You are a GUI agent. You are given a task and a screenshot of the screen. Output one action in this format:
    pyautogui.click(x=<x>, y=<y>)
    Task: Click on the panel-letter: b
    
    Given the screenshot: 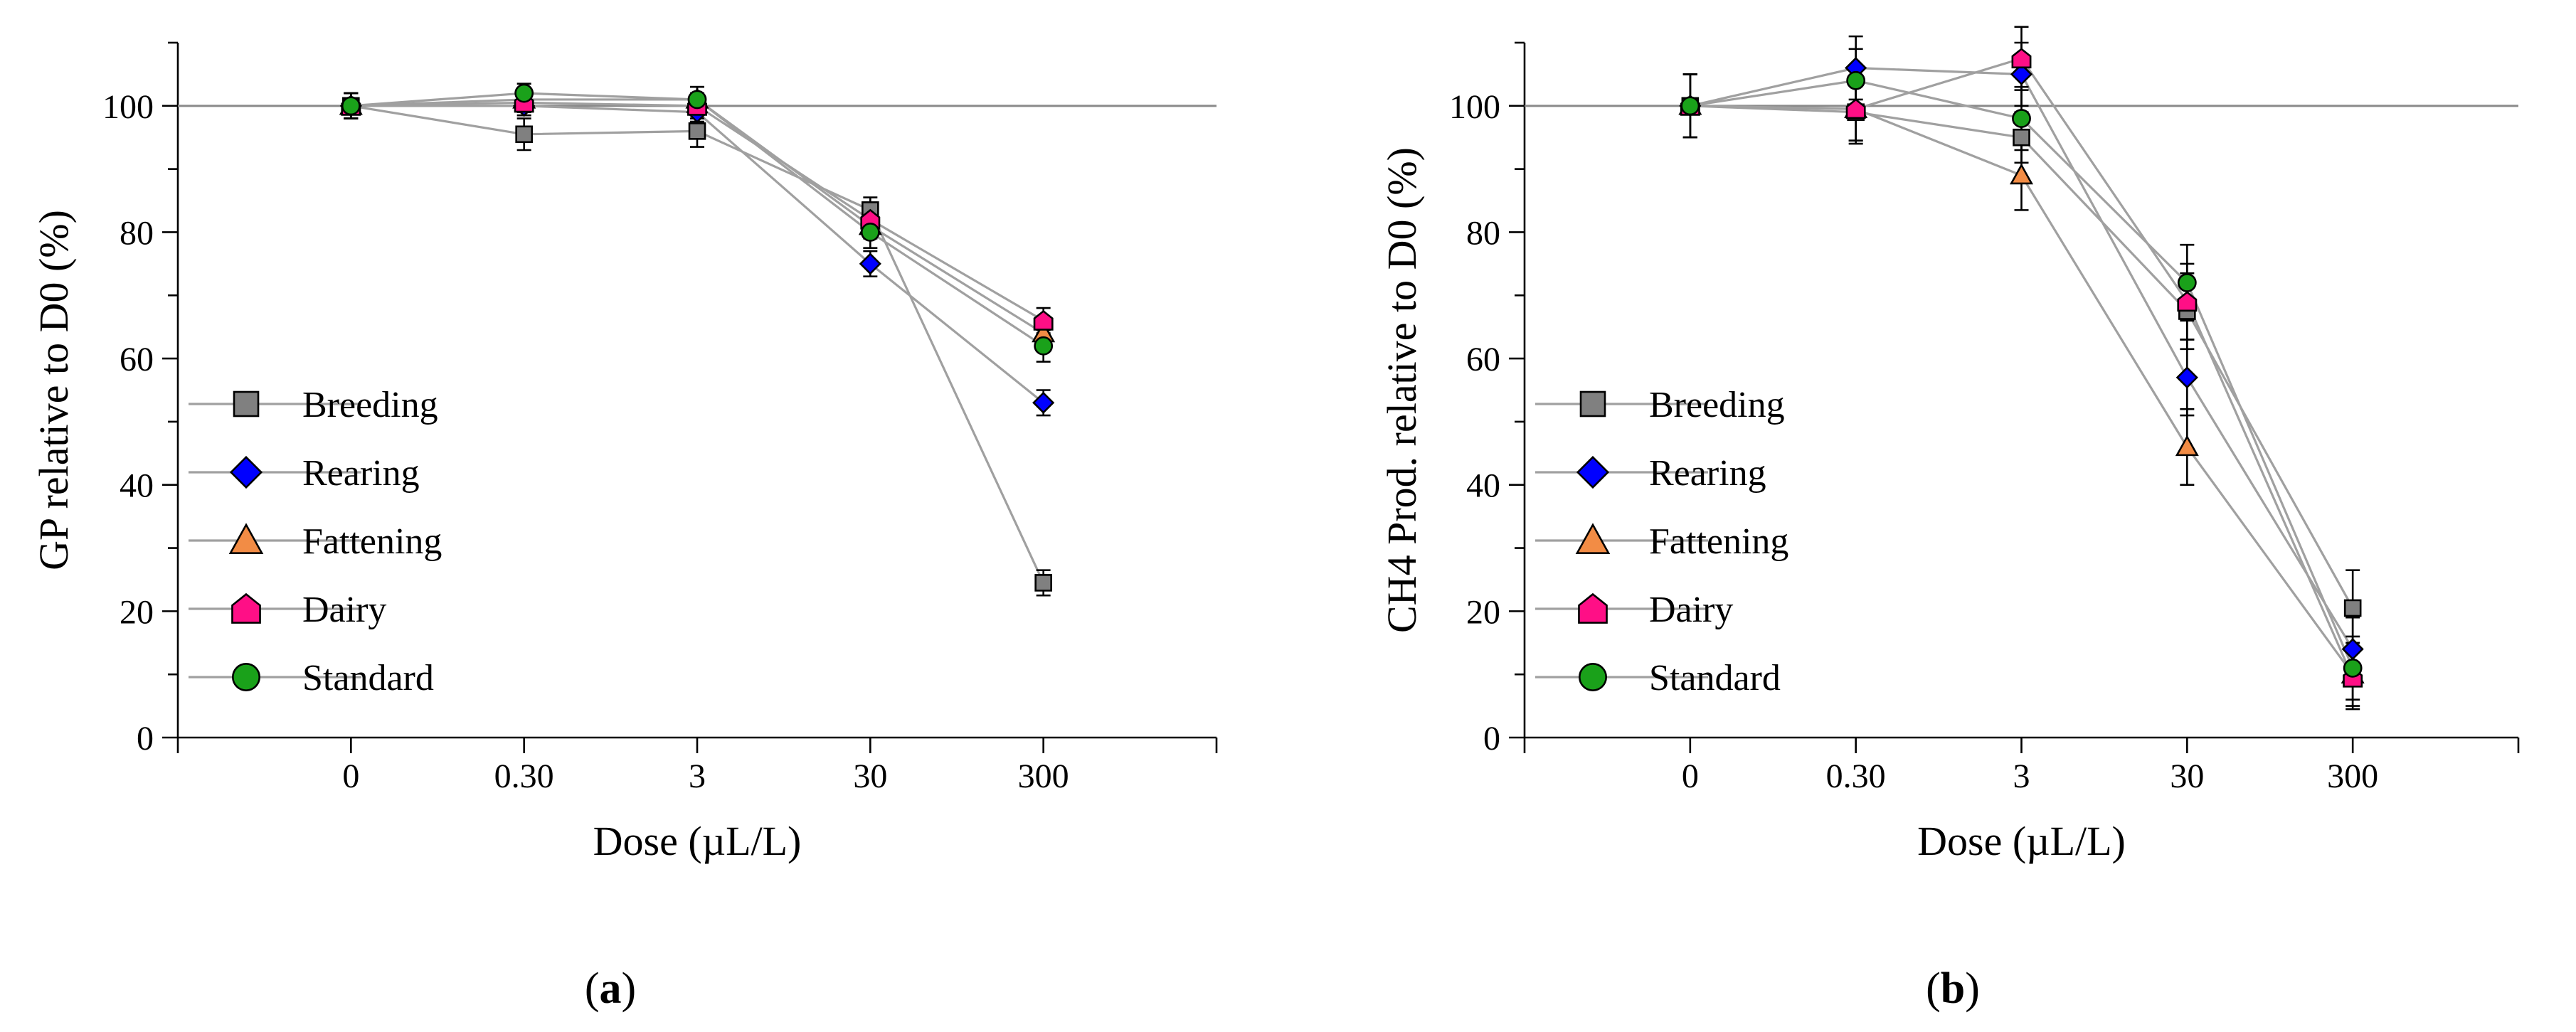 What is the action you would take?
    pyautogui.click(x=1953, y=988)
    